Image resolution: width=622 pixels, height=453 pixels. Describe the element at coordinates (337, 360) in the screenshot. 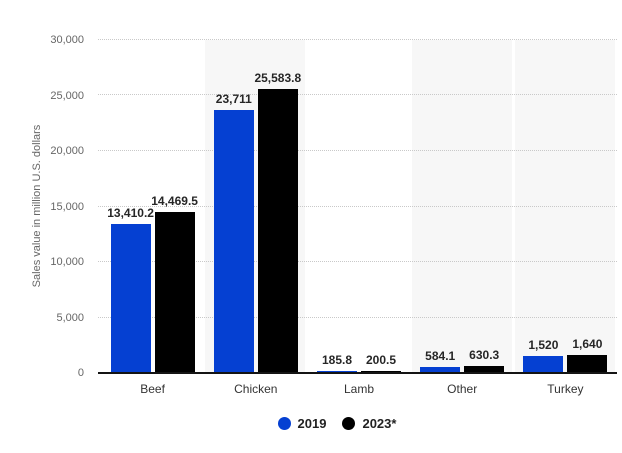

I see `value-label-lamb-2019: 185.8` at that location.